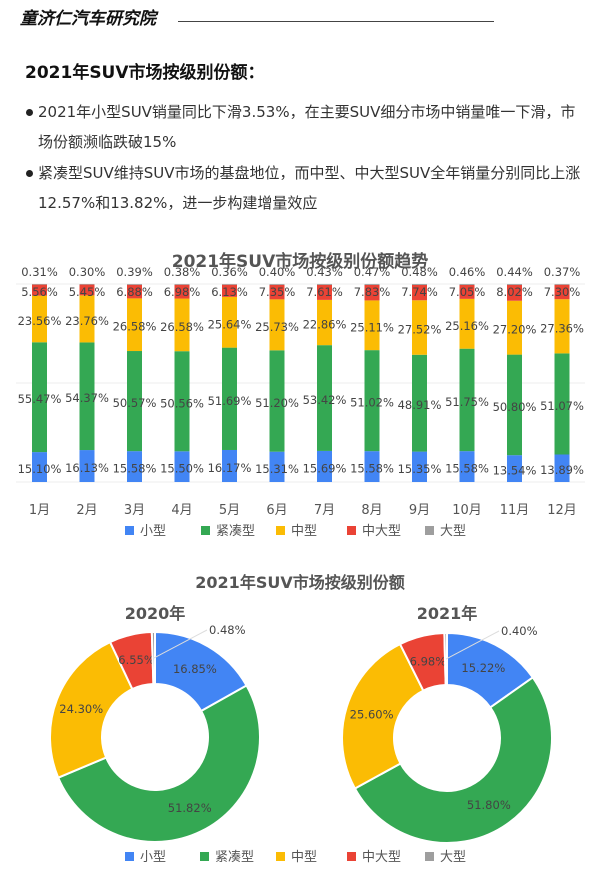  I want to click on data-label: 6.98%, so click(182, 292).